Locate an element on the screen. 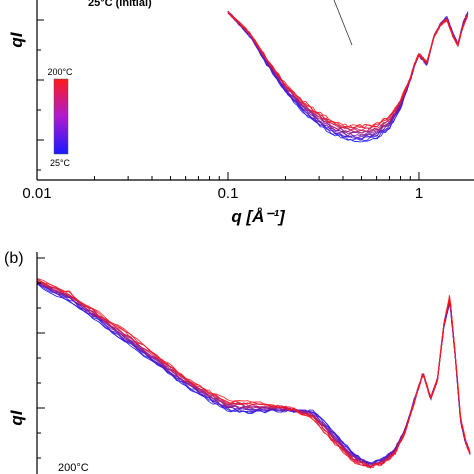 Image resolution: width=474 pixels, height=474 pixels. panel-a-series-38C is located at coordinates (348, 76).